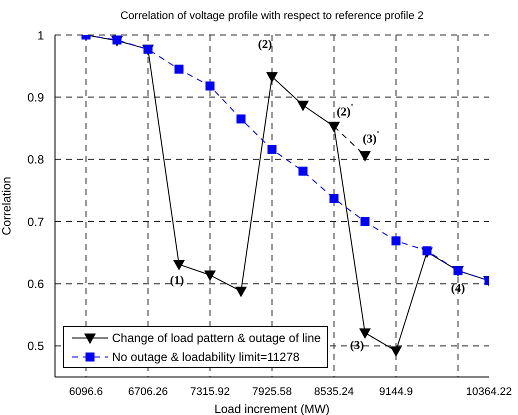  Describe the element at coordinates (272, 16) in the screenshot. I see `chart-title: Correlation of voltage profile with respect to reference profile 2` at that location.